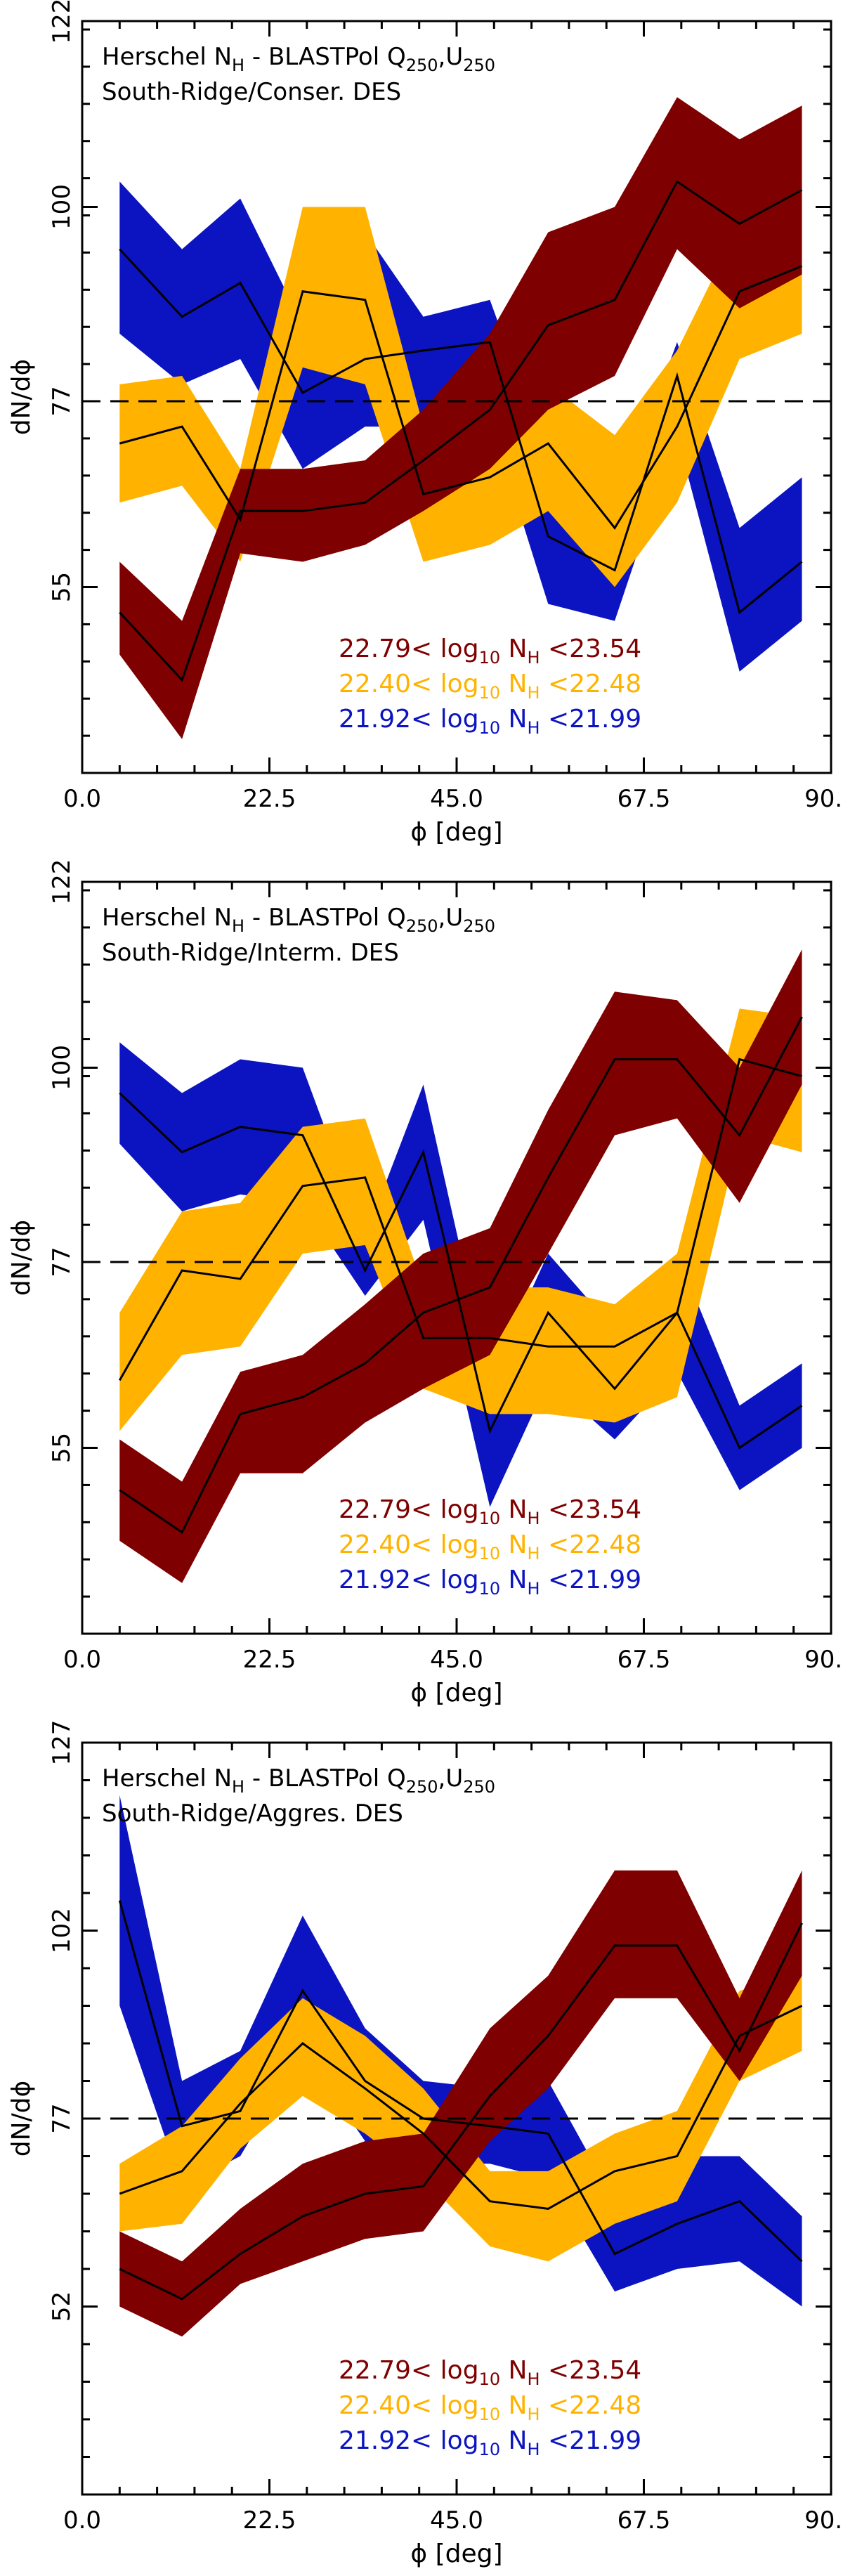 This screenshot has width=843, height=2576. I want to click on legend-entry-orange: 22.40< log10 NH <22.48, so click(490, 1546).